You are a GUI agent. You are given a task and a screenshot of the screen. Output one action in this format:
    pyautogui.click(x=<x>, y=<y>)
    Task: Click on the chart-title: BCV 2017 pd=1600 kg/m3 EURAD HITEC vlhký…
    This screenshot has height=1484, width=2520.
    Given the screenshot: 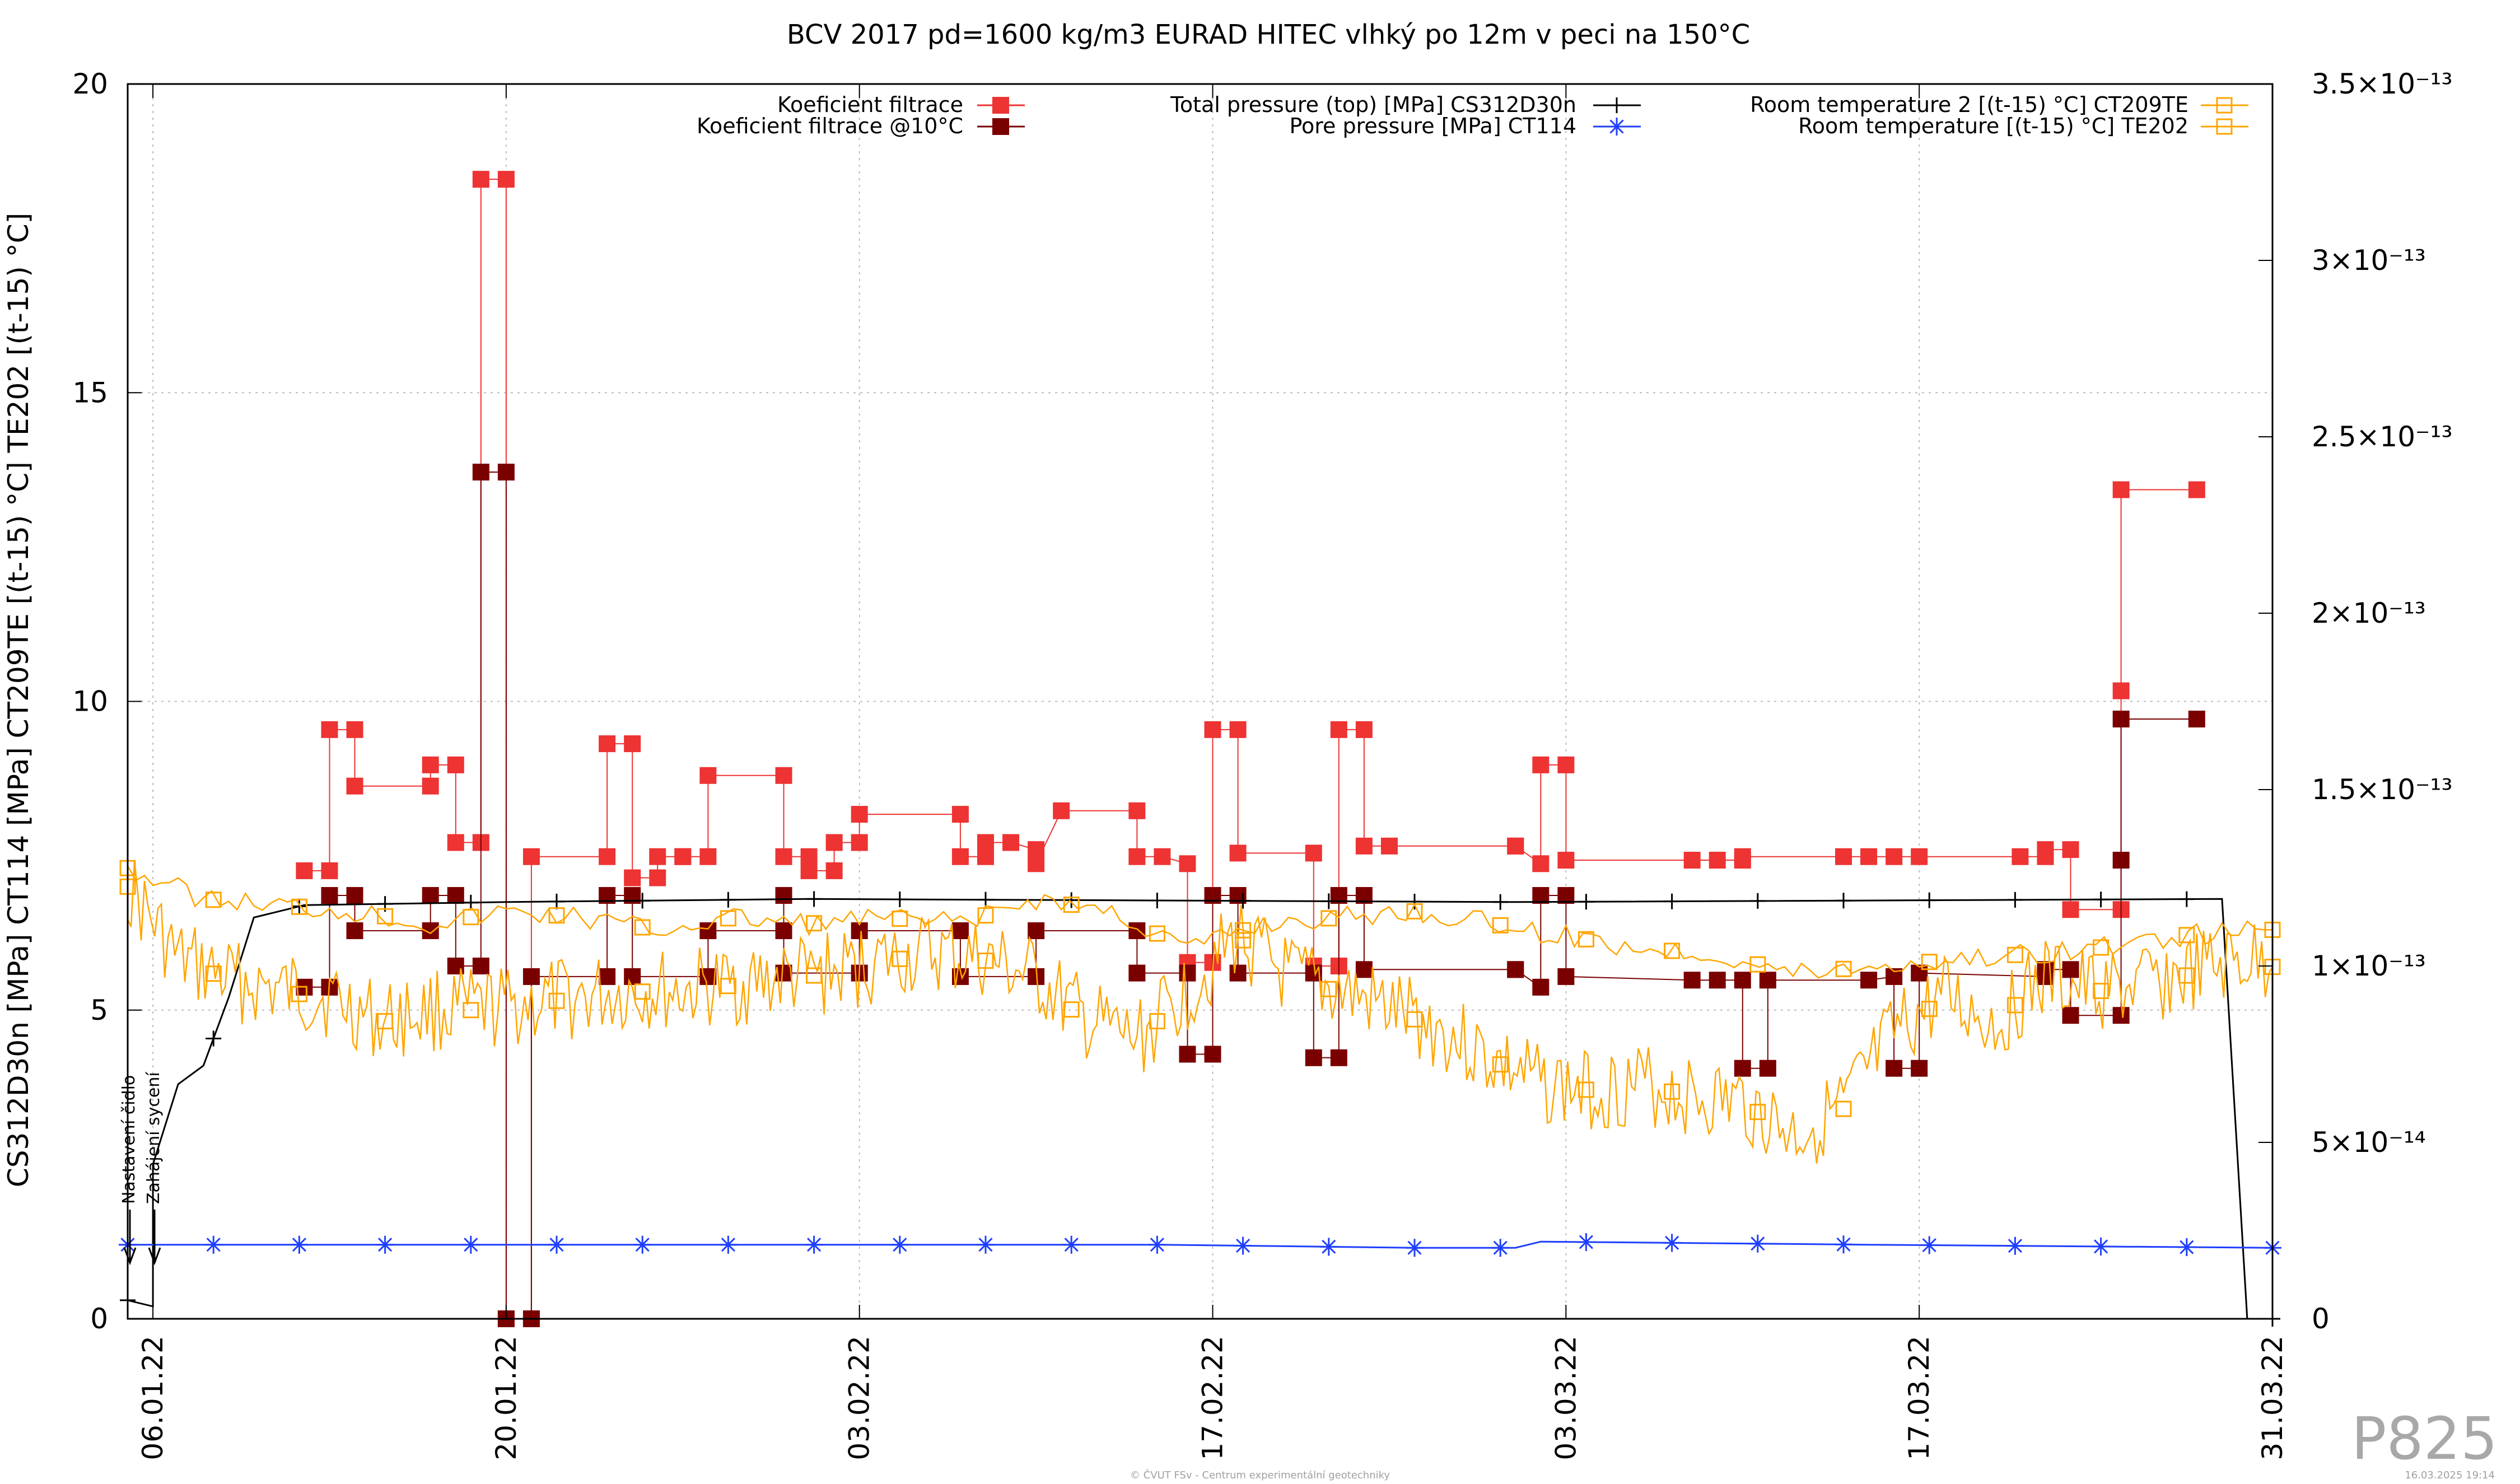 What is the action you would take?
    pyautogui.click(x=1269, y=35)
    